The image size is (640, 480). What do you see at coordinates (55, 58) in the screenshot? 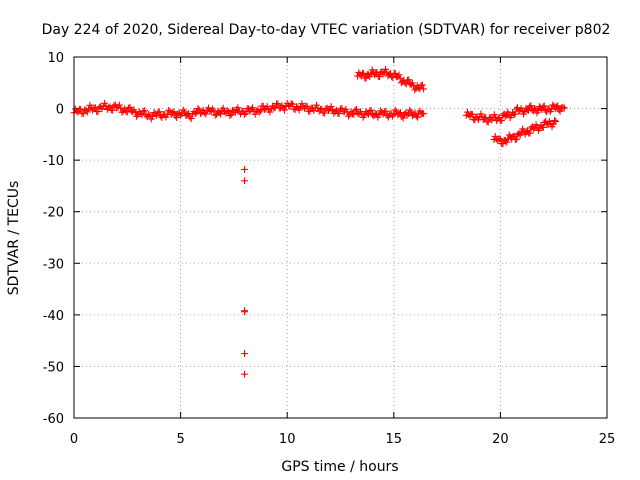
I see `y-tick-label: 10` at bounding box center [55, 58].